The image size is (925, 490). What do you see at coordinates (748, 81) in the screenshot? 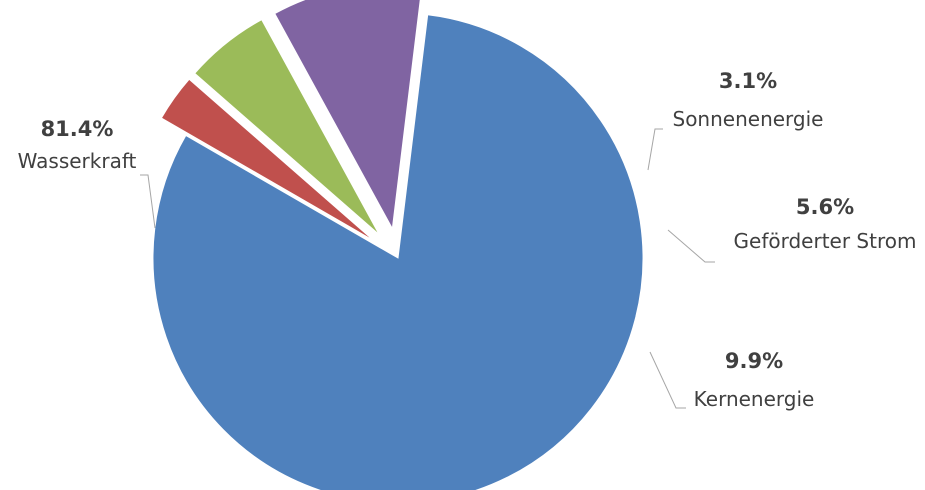
I see `sonnenenergie-percent-label: 3.1%` at bounding box center [748, 81].